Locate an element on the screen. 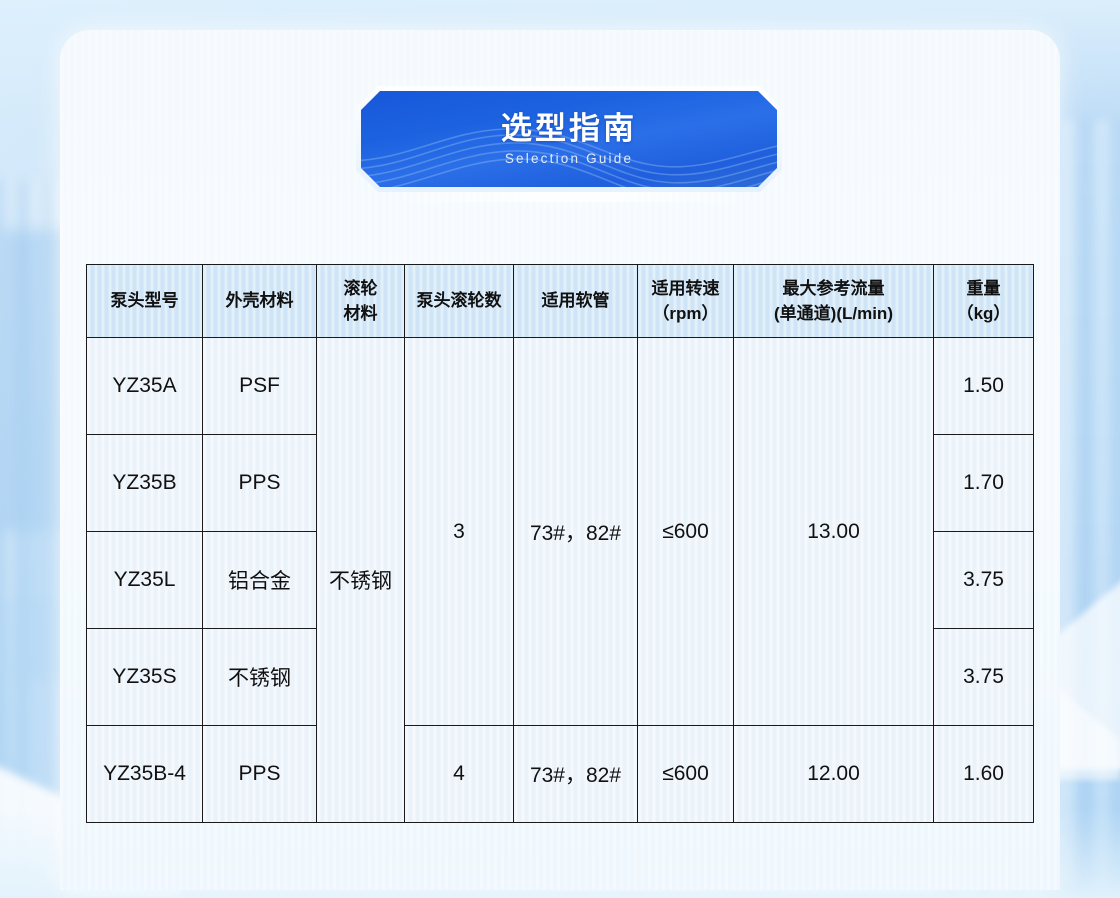  page-title: 选型指南 is located at coordinates (569, 128).